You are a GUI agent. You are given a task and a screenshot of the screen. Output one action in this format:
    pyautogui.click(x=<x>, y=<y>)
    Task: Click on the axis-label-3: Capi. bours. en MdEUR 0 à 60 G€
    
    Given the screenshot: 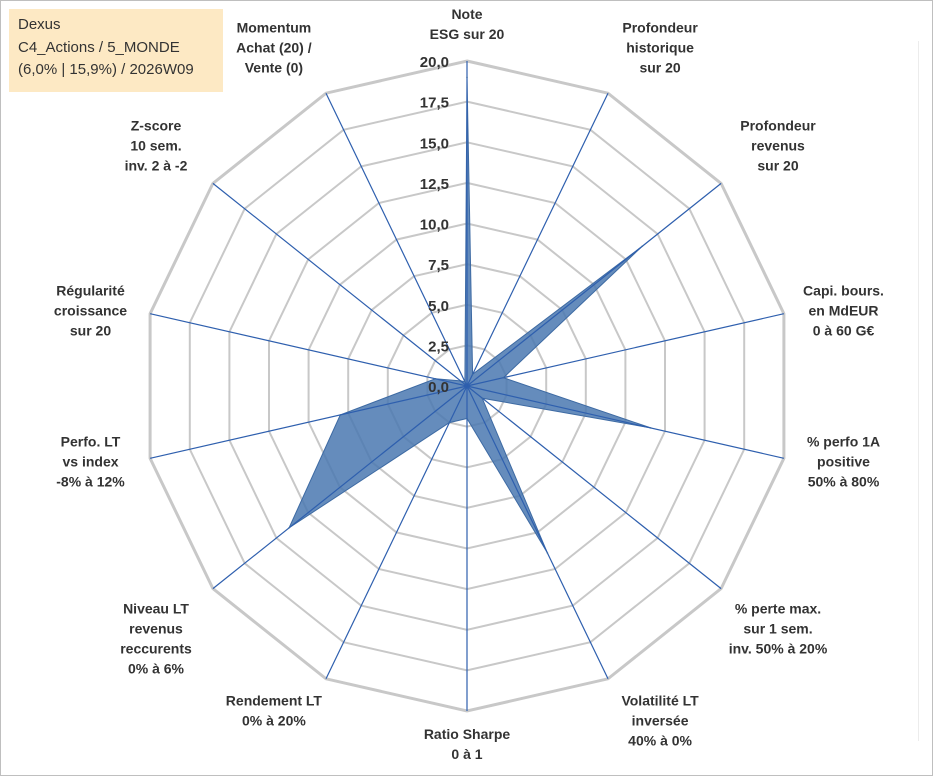 What is the action you would take?
    pyautogui.click(x=843, y=311)
    